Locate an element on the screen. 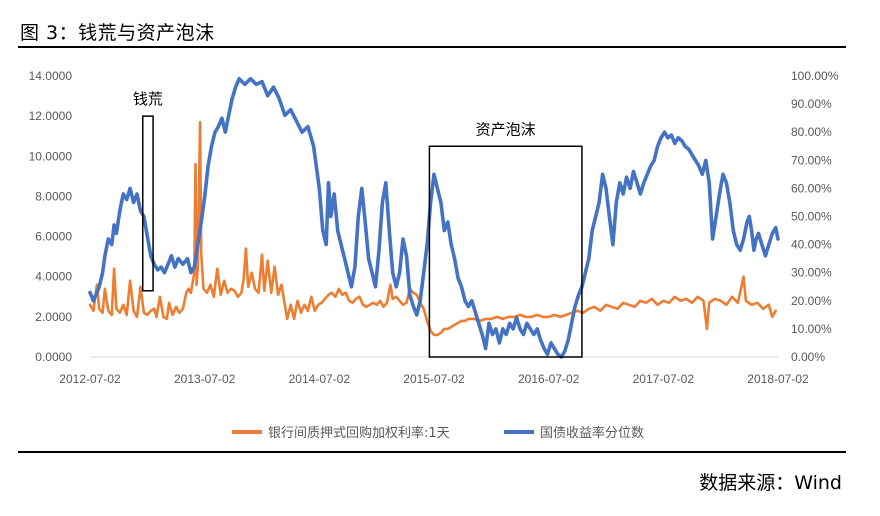  y-right-tick-label: 20.00% is located at coordinates (811, 301).